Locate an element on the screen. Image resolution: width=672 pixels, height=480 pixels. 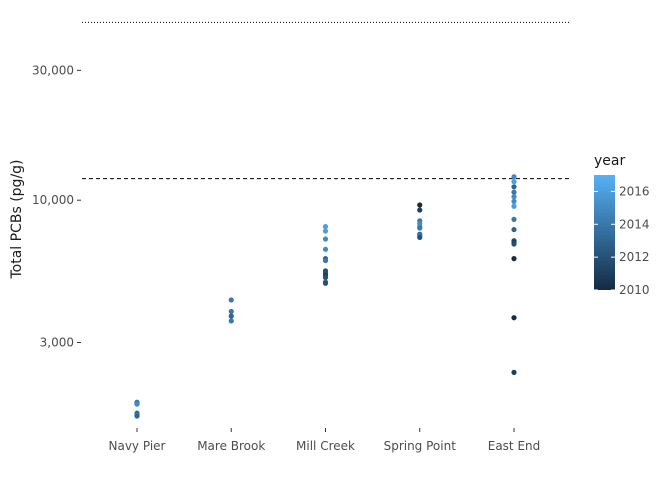
legend-tick-label: 2010 is located at coordinates (634, 290).